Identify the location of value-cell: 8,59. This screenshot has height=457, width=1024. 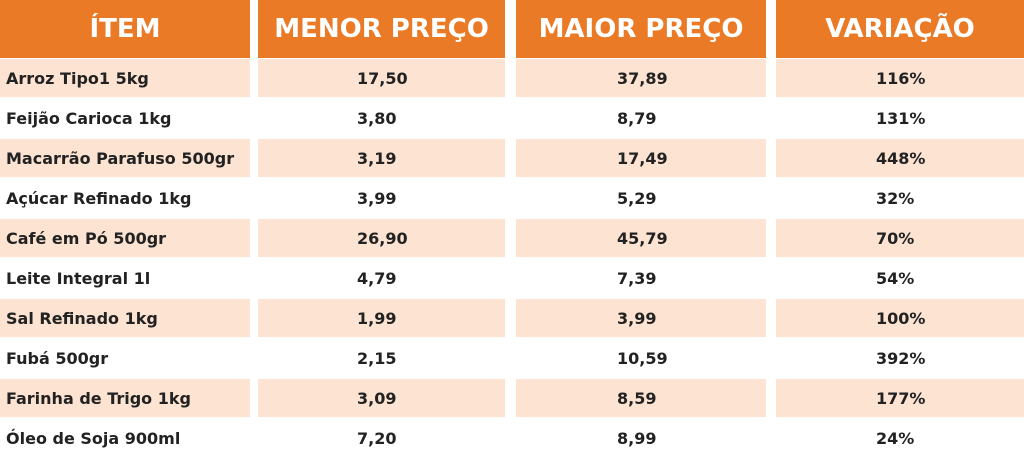
(641, 398).